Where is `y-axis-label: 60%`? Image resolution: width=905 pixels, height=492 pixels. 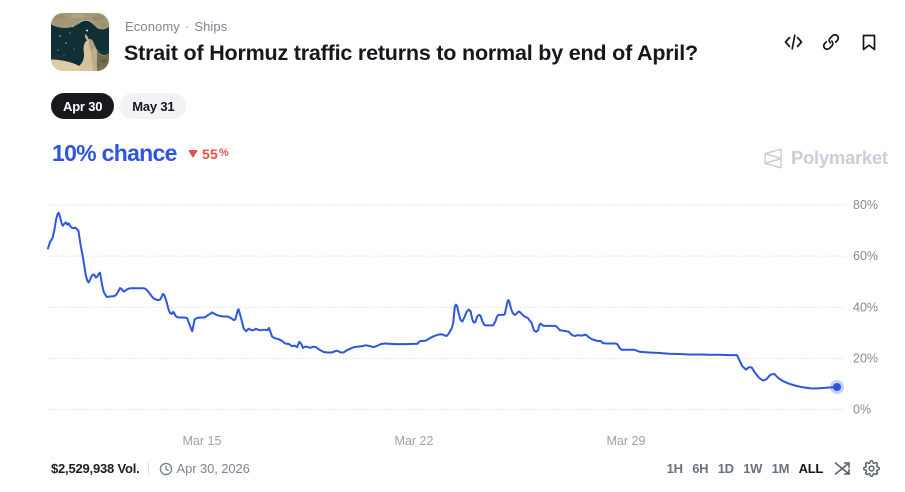
y-axis-label: 60% is located at coordinates (865, 256).